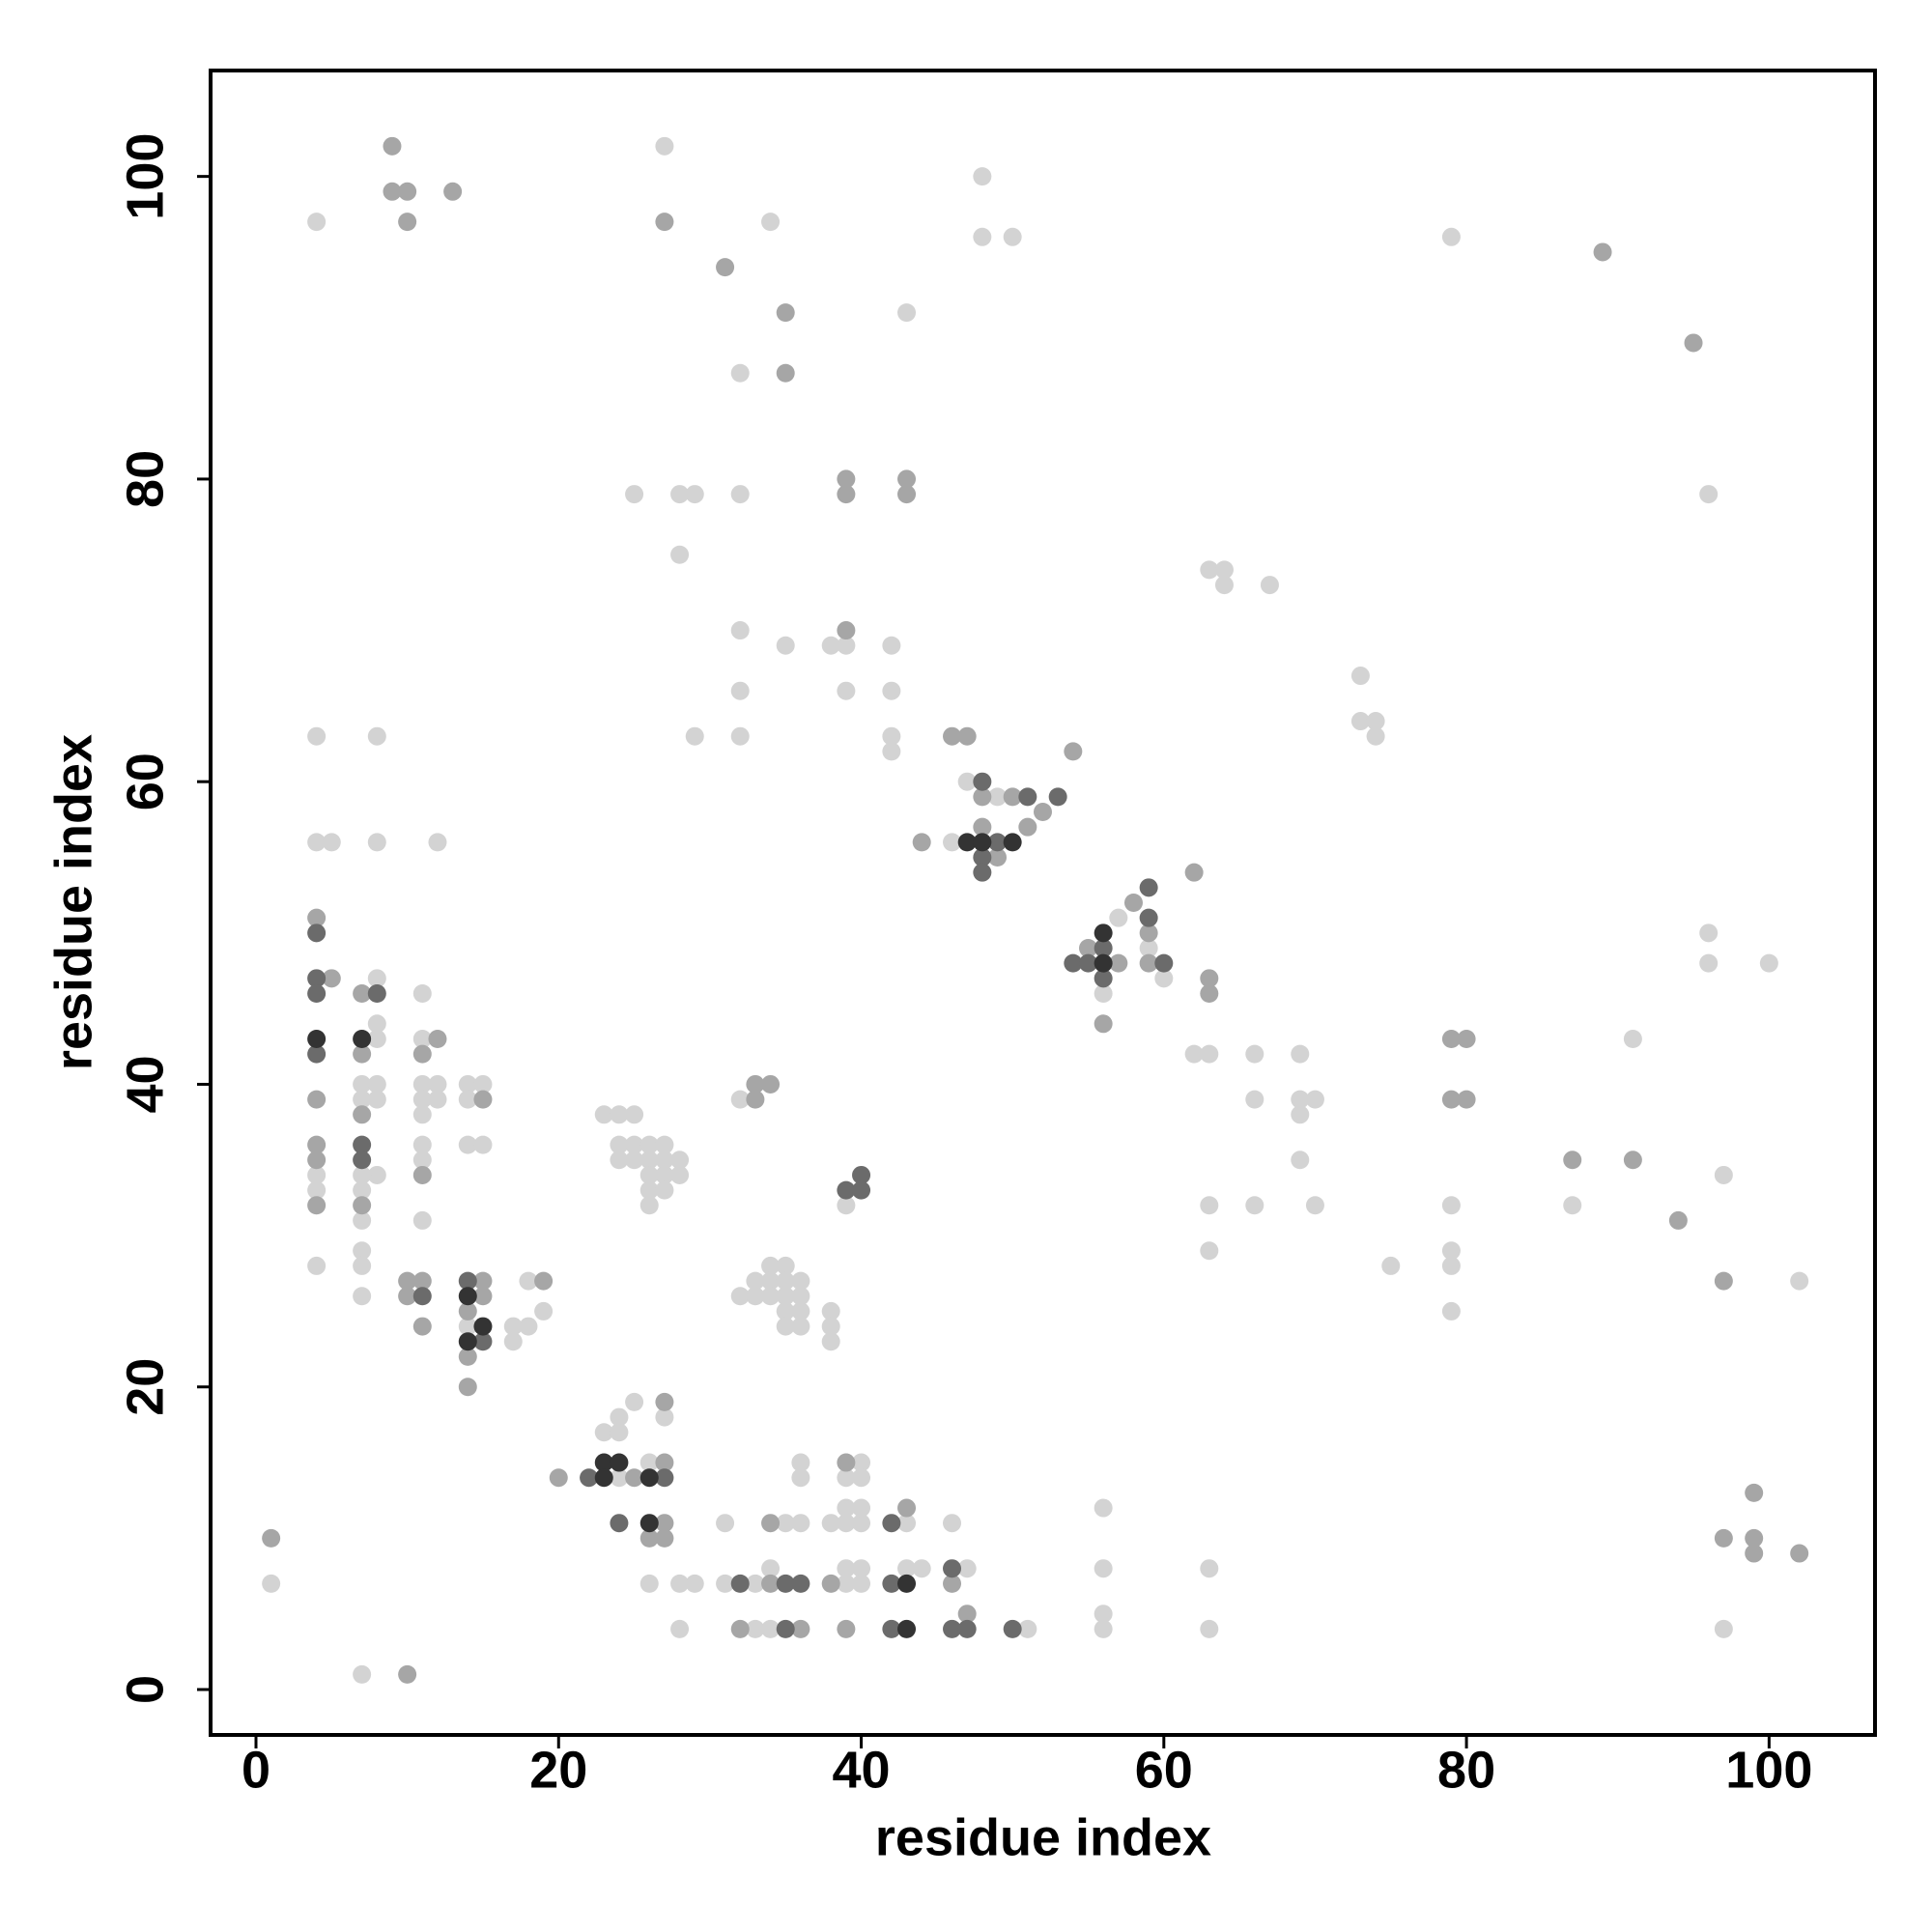 This screenshot has width=1932, height=1932. What do you see at coordinates (256, 1770) in the screenshot?
I see `x-tick-label: 0` at bounding box center [256, 1770].